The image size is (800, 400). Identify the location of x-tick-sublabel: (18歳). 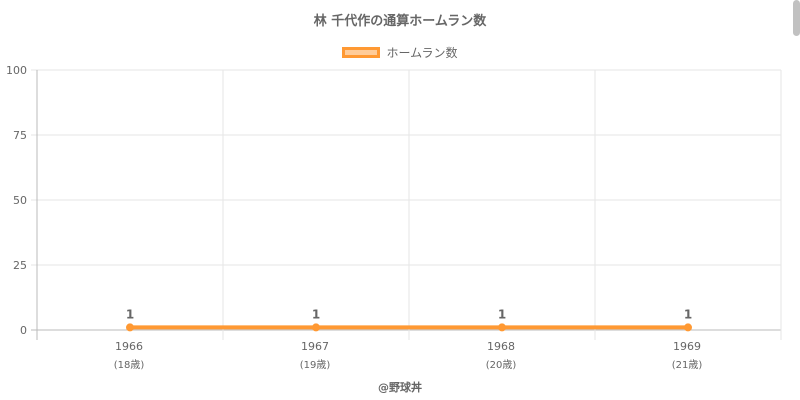
(129, 365).